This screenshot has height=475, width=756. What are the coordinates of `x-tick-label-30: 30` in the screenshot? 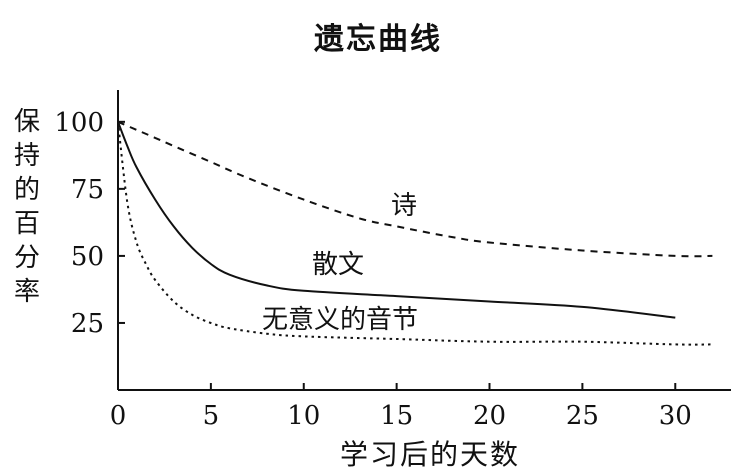 It's located at (675, 416).